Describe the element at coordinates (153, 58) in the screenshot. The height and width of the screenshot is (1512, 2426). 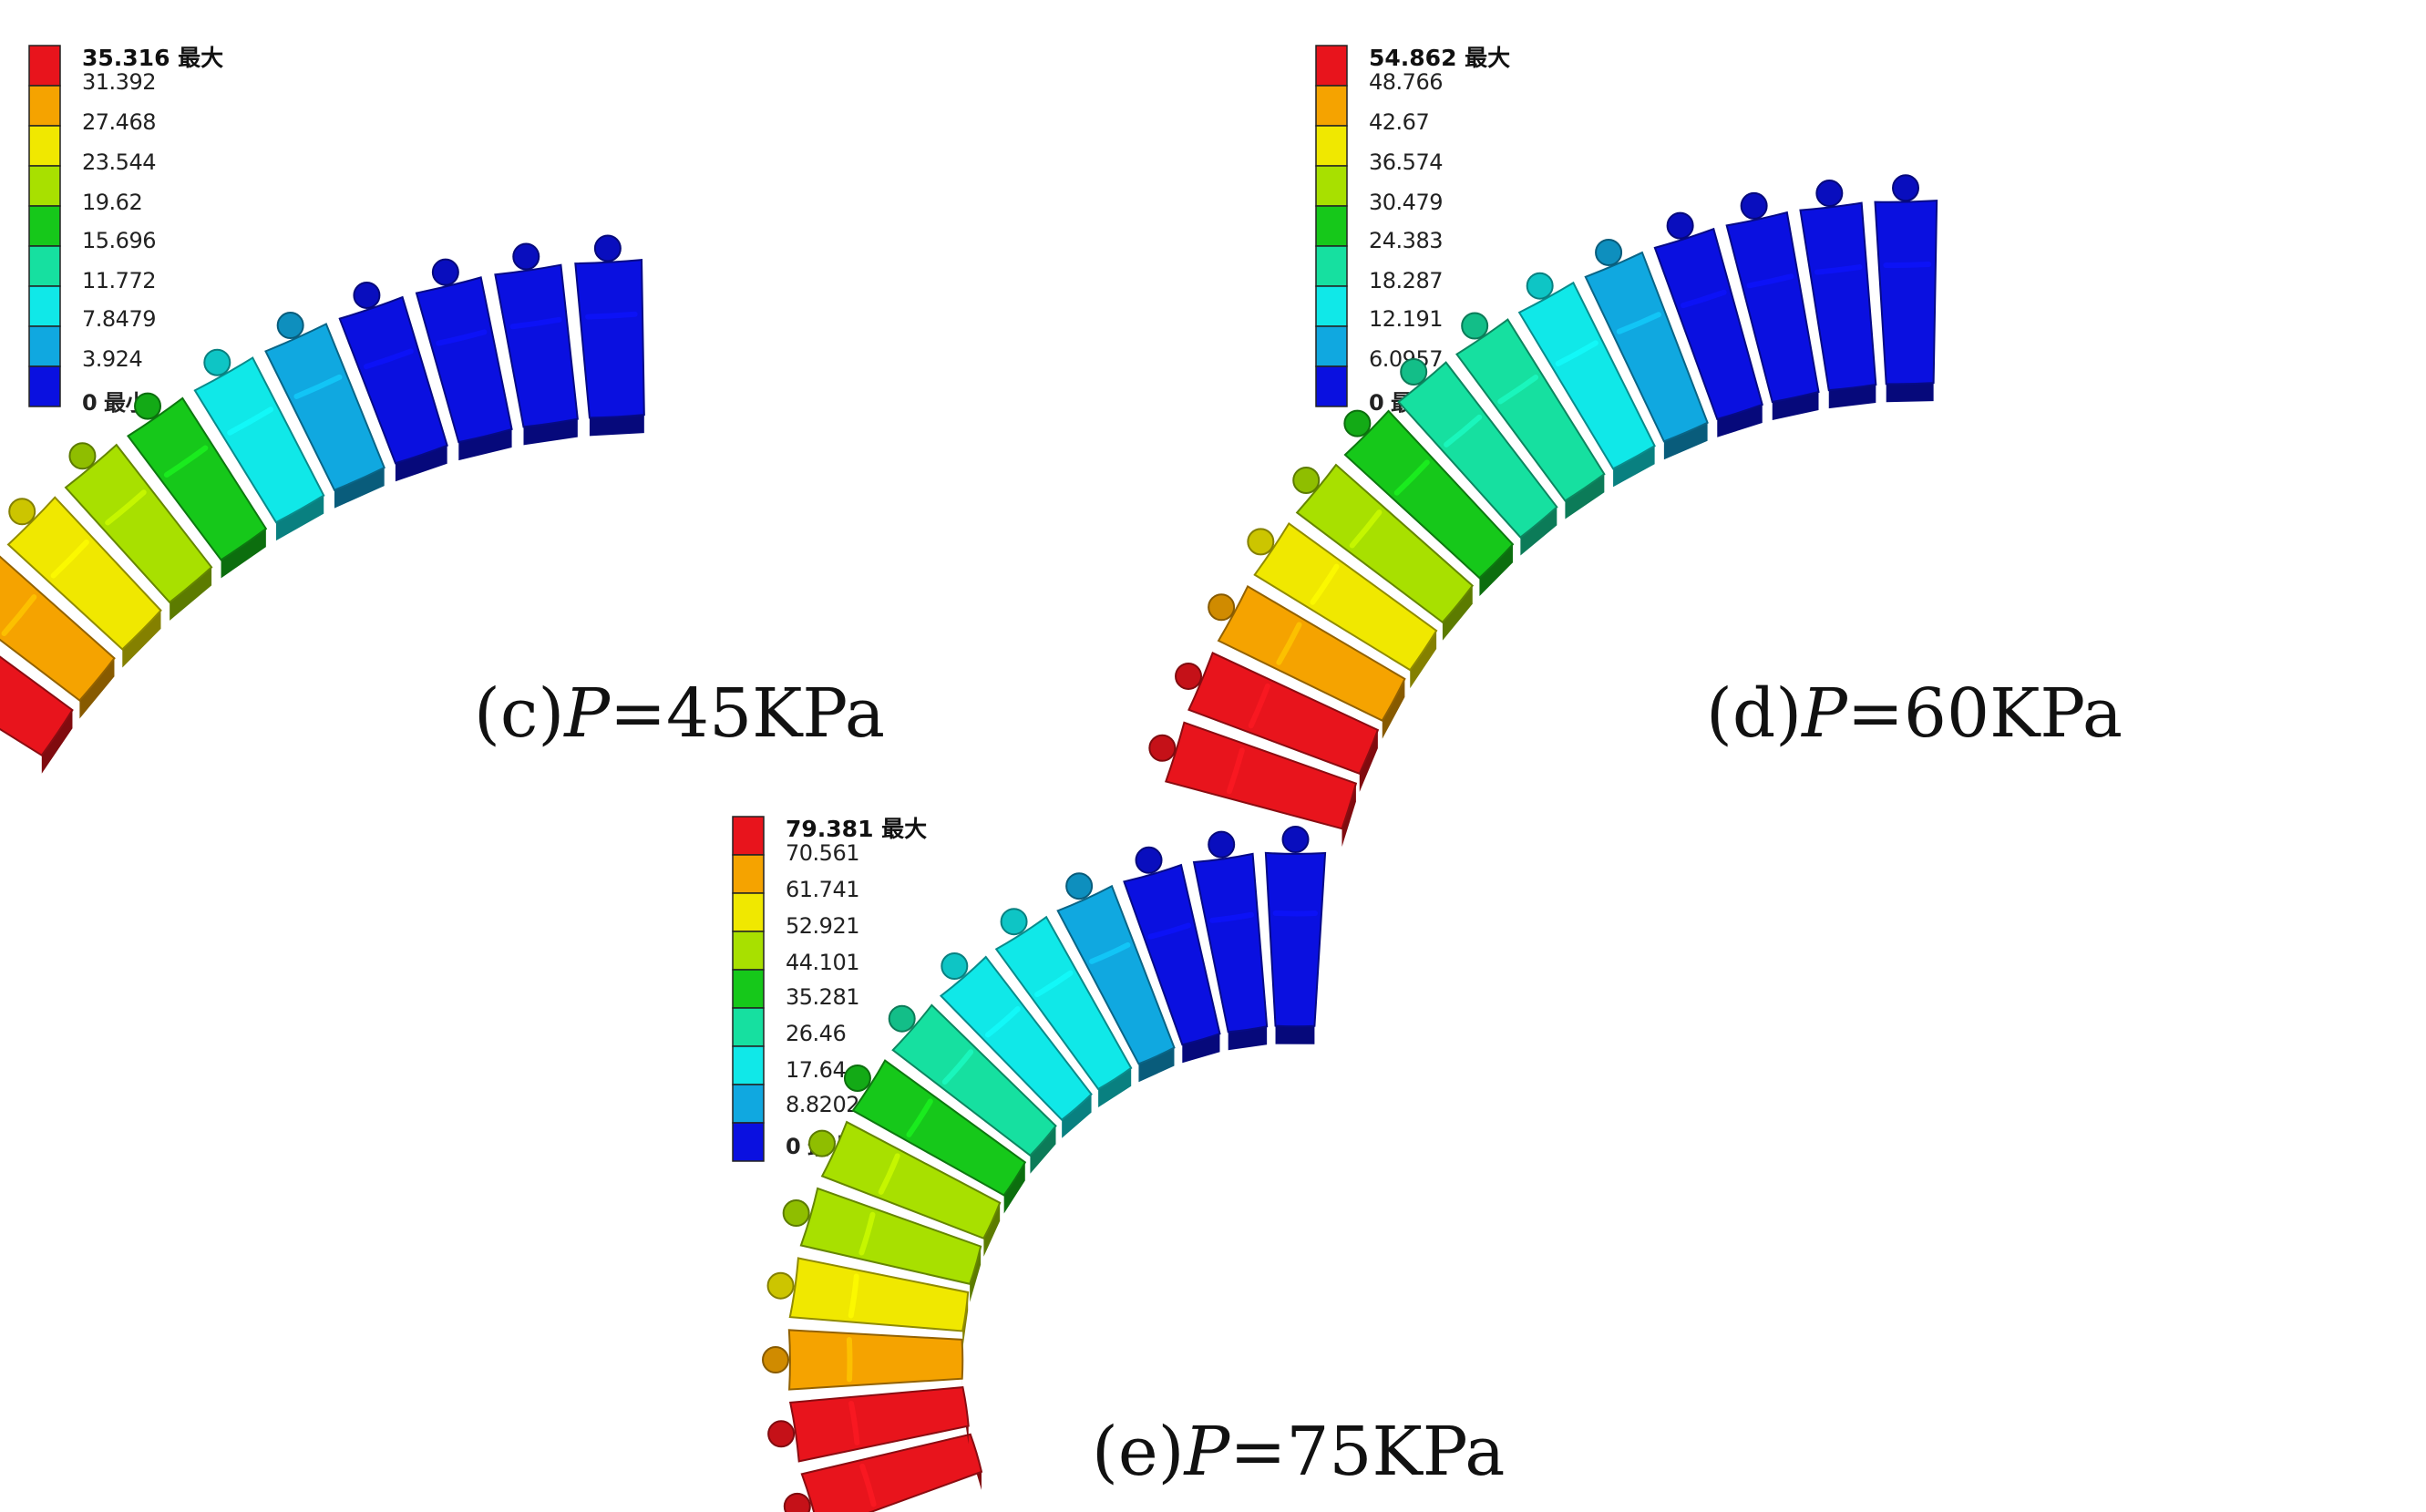
I see `legend-max-label-c: 35.316 最大` at that location.